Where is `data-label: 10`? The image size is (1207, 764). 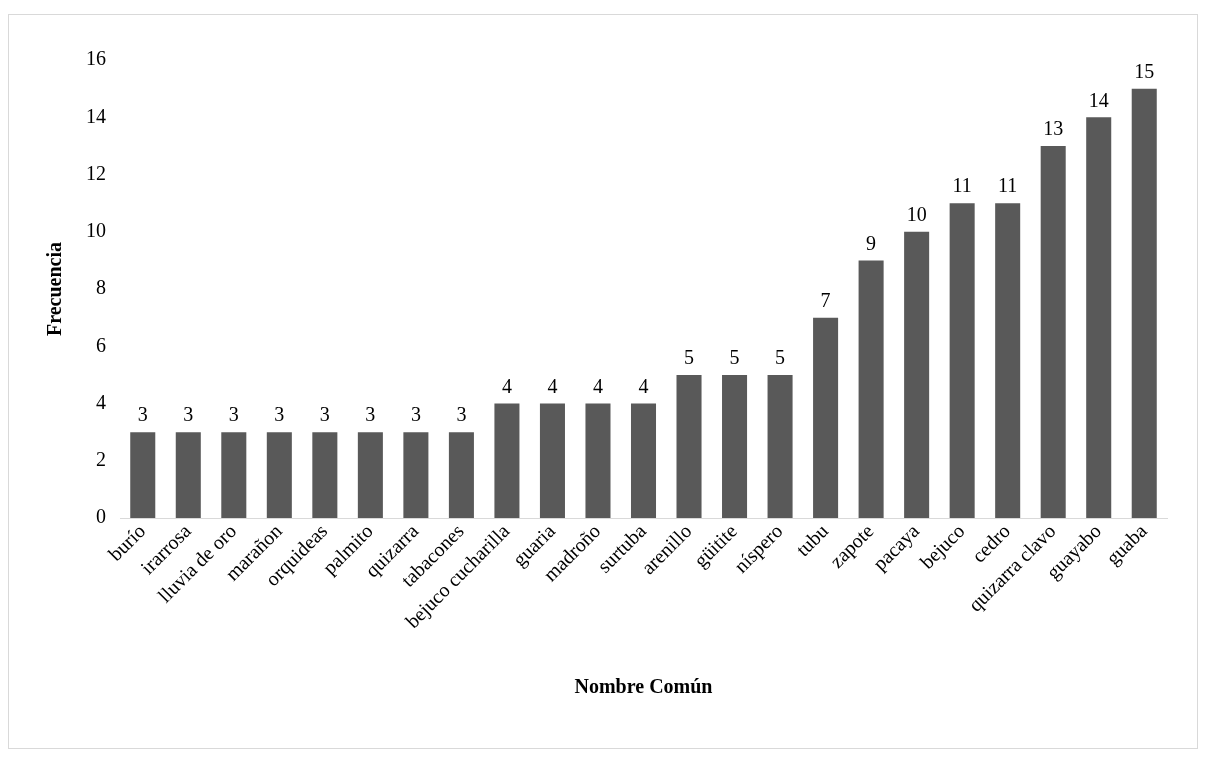 data-label: 10 is located at coordinates (916, 214).